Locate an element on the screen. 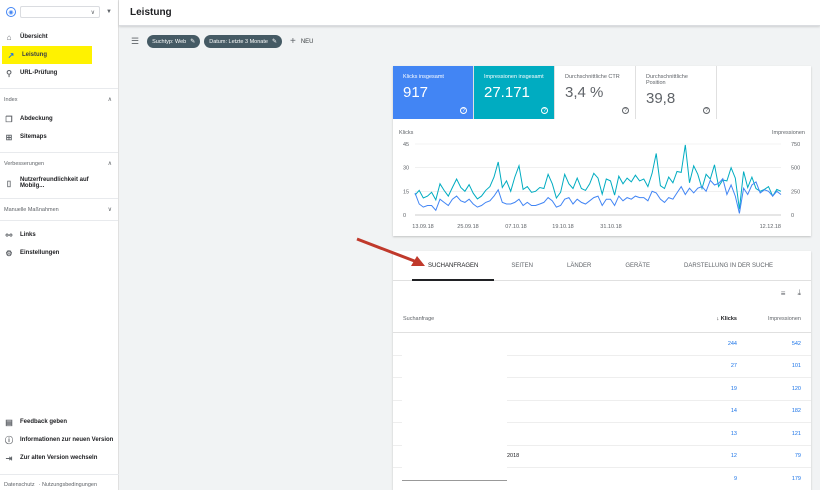 The image size is (820, 490). sidebar-item-coverage: ❐ Abdeckung is located at coordinates (59, 119).